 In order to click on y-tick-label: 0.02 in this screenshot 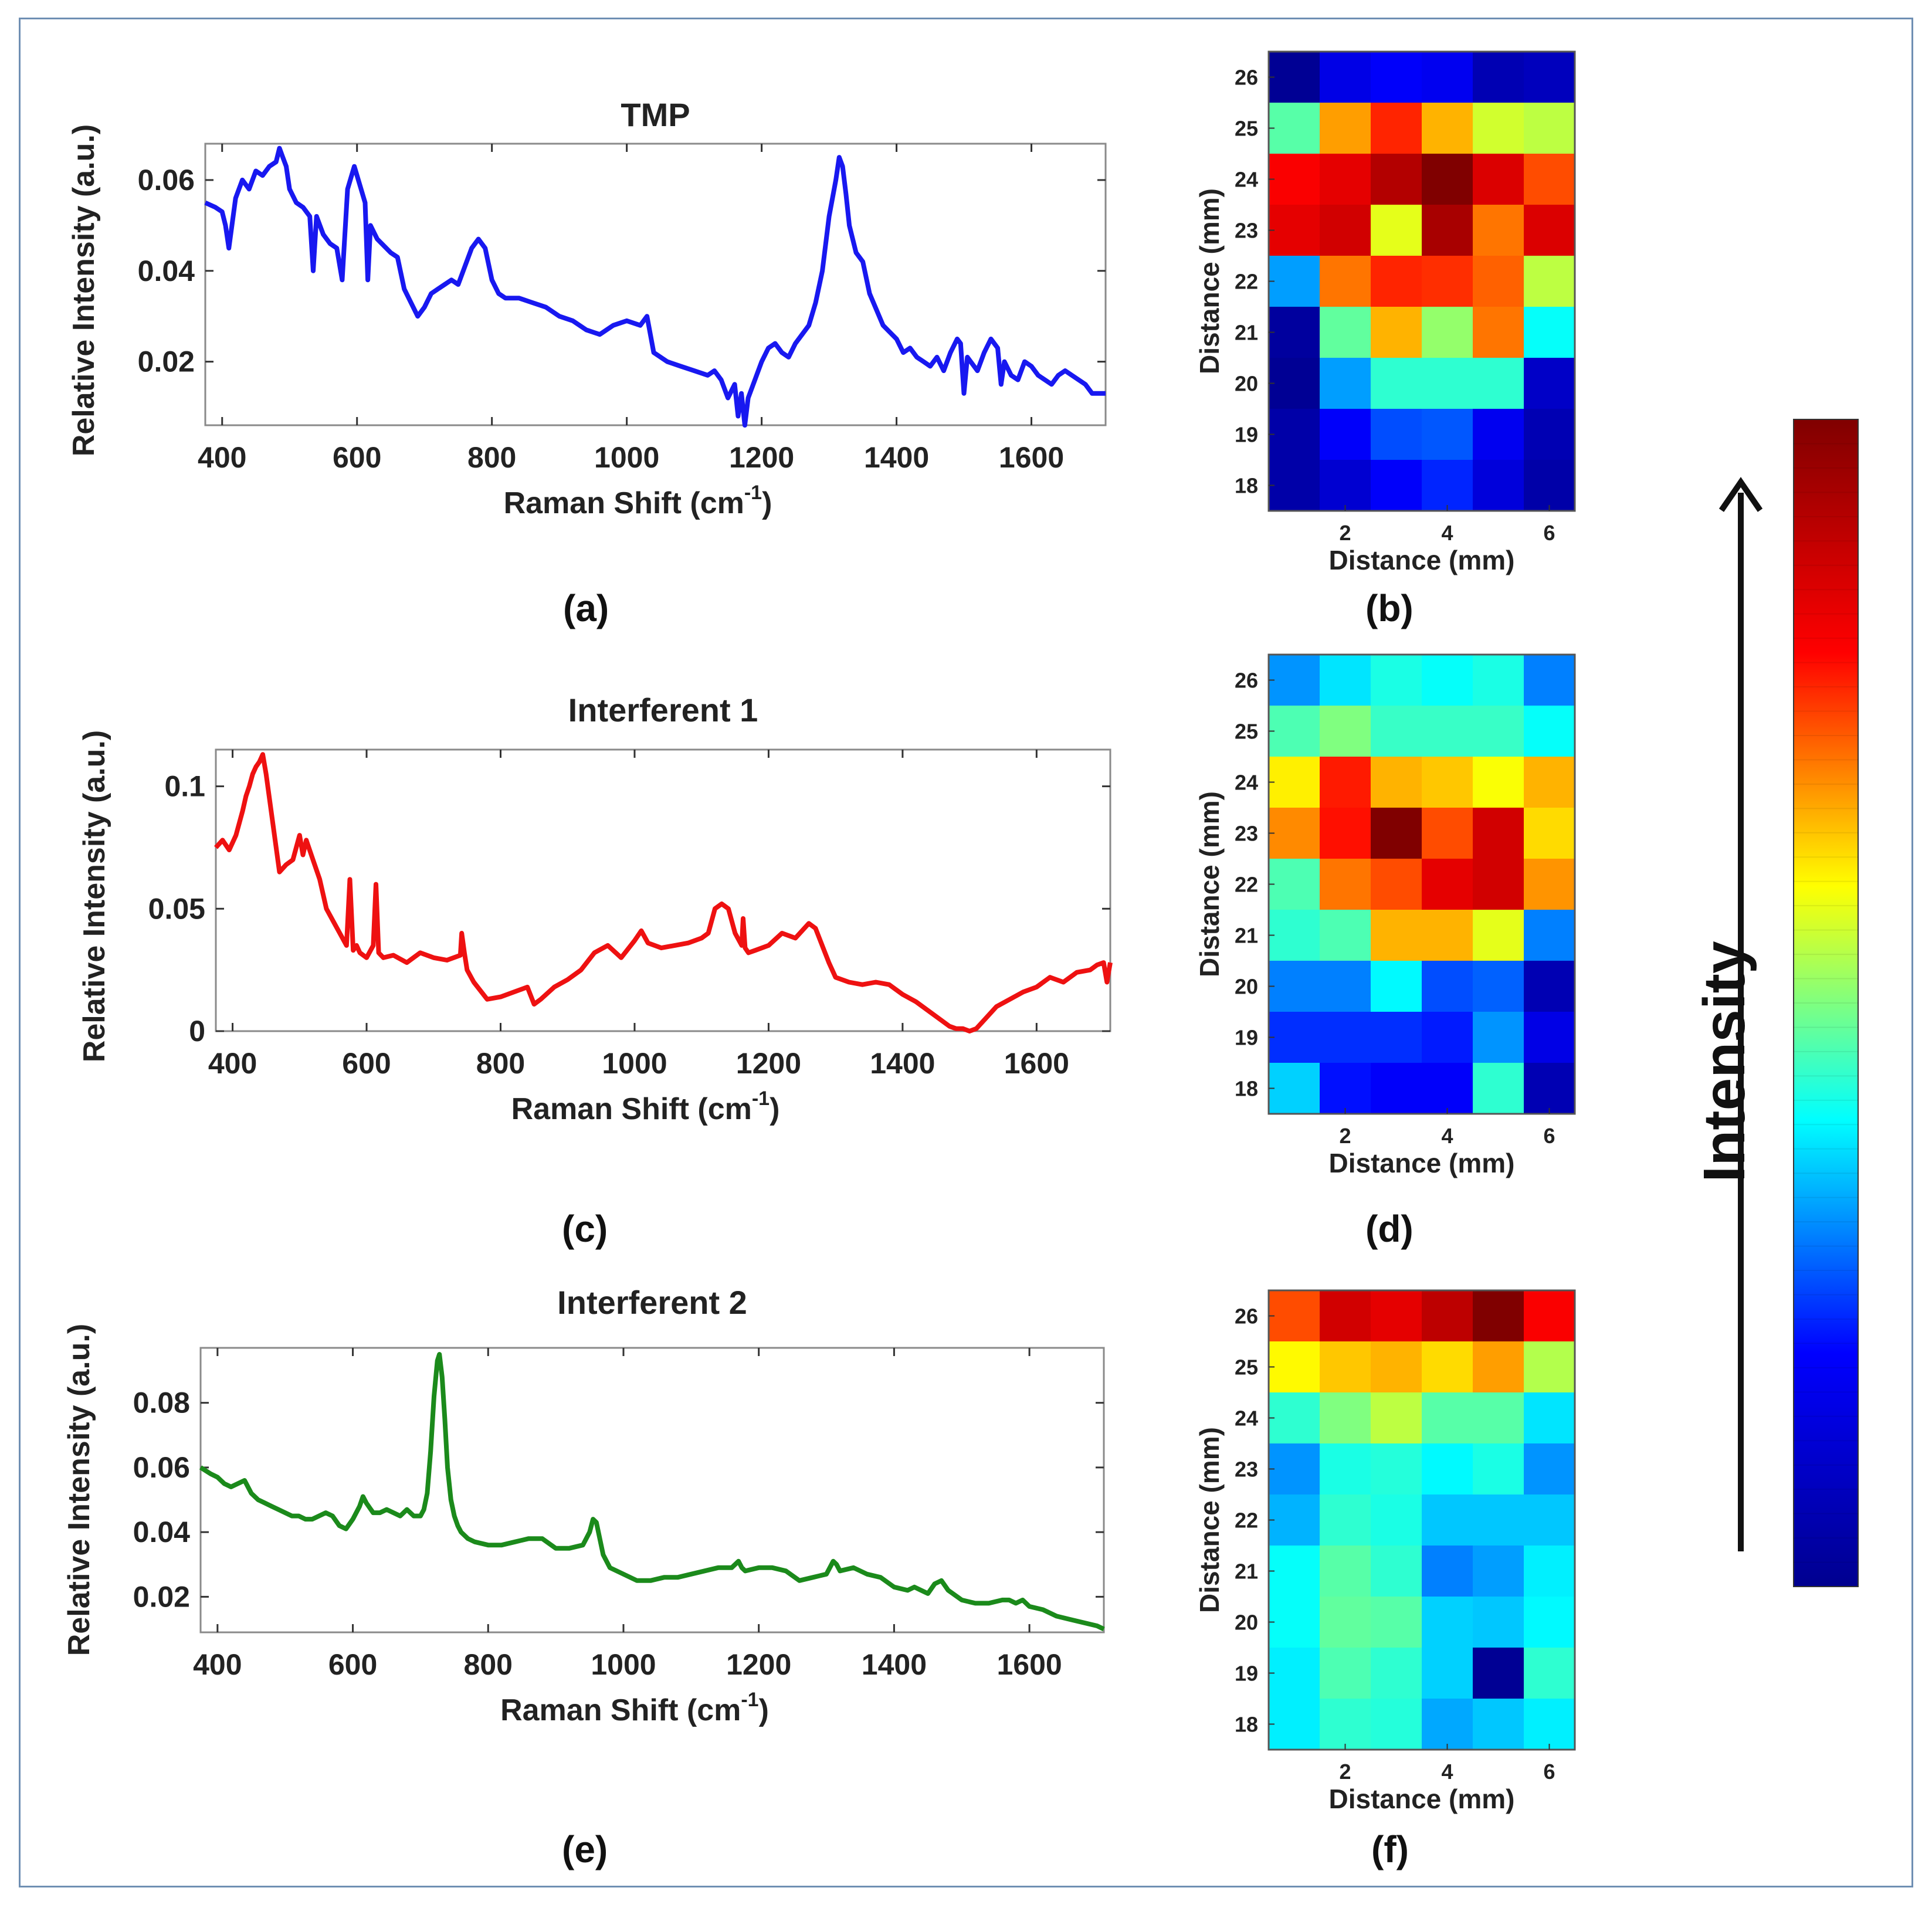, I will do `click(166, 362)`.